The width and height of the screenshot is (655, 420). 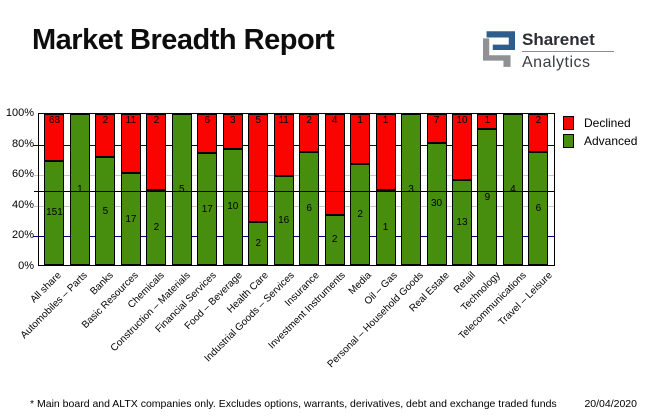 I want to click on bar-industrial-goods-services: 11 16, so click(x=283, y=189).